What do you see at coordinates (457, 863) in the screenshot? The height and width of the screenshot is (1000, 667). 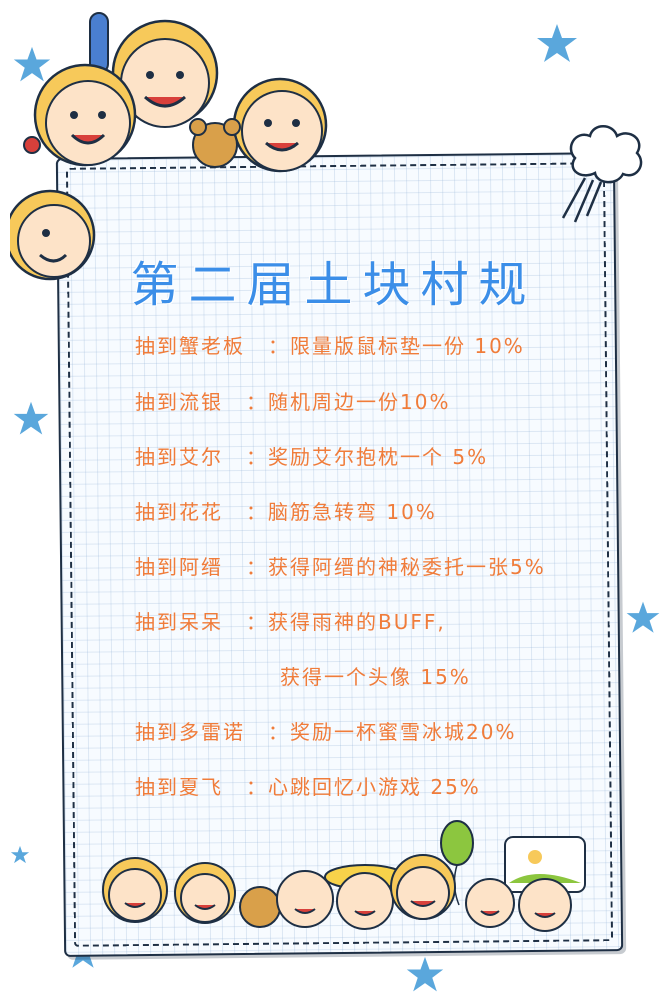 I see `balloon-icon` at bounding box center [457, 863].